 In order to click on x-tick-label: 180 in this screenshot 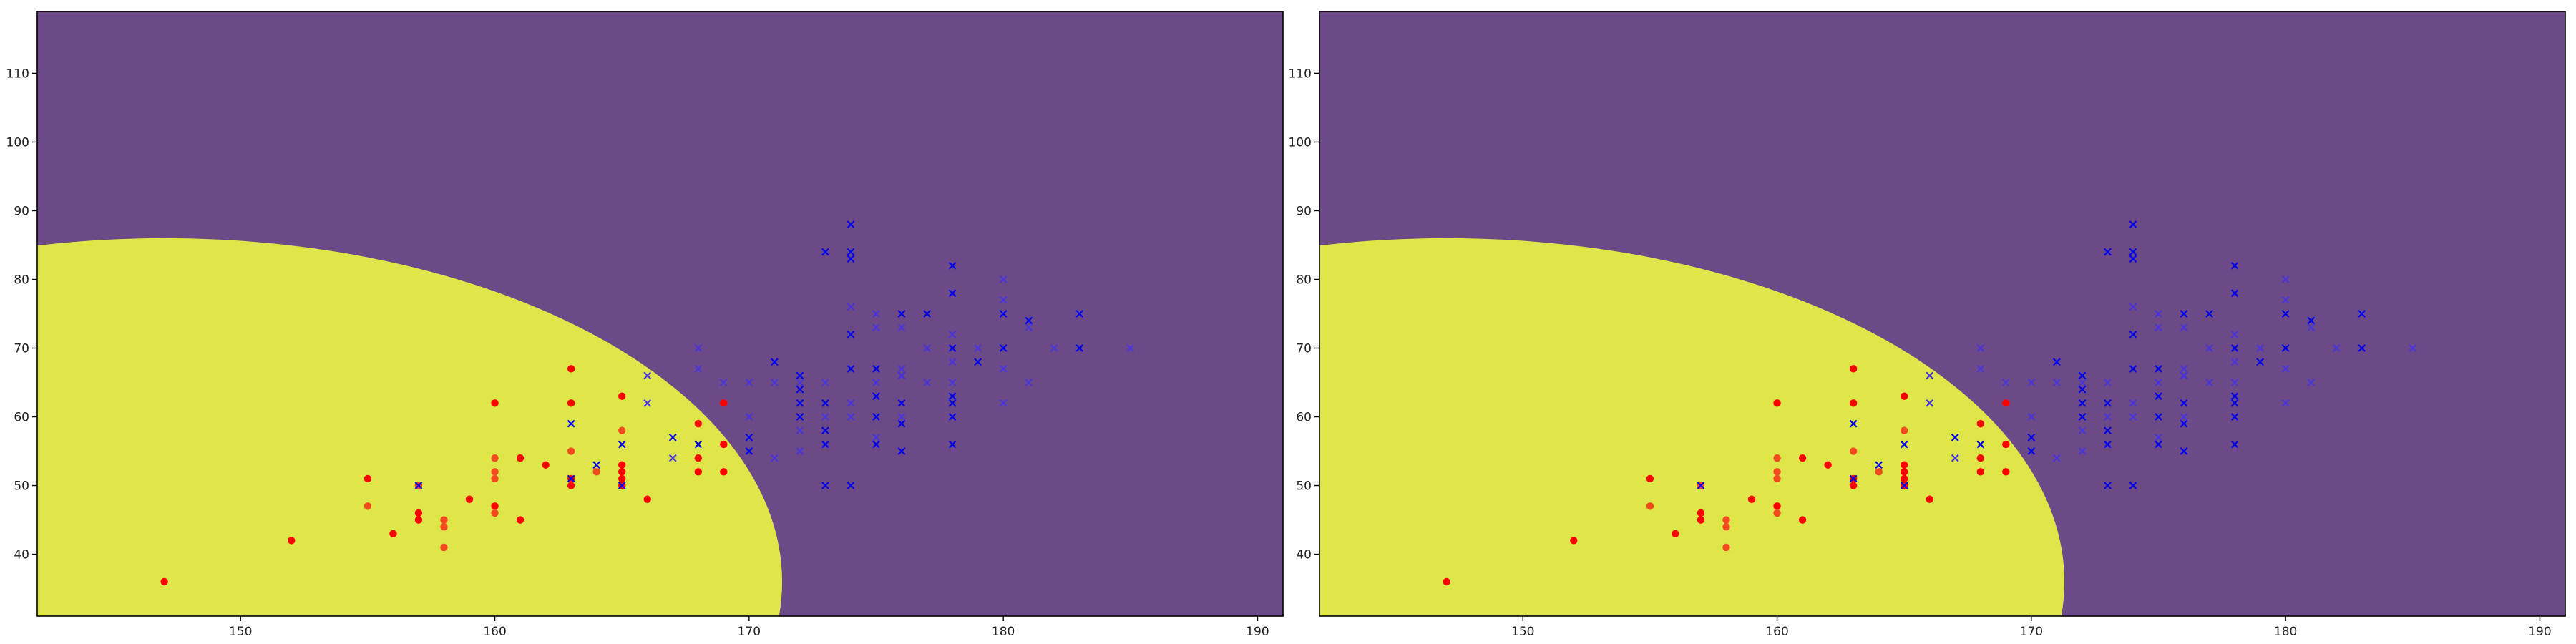, I will do `click(1003, 632)`.